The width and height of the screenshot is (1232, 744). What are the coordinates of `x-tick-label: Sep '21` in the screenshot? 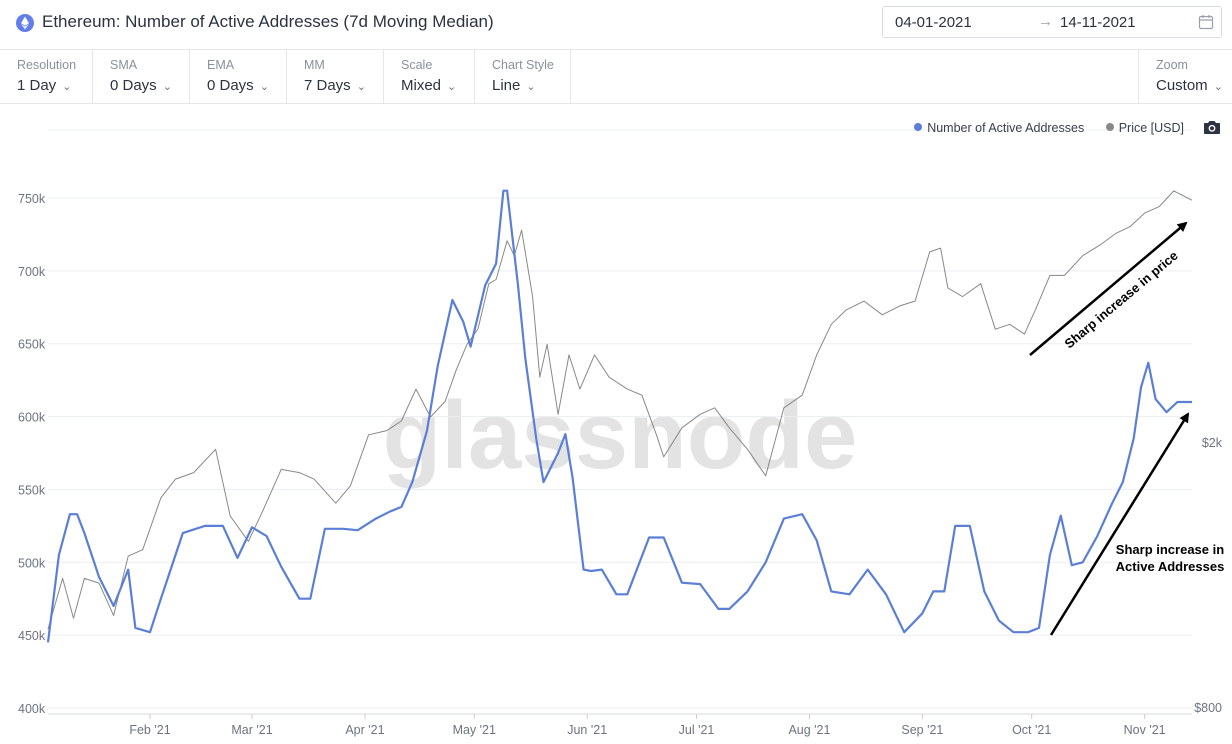 It's located at (922, 730).